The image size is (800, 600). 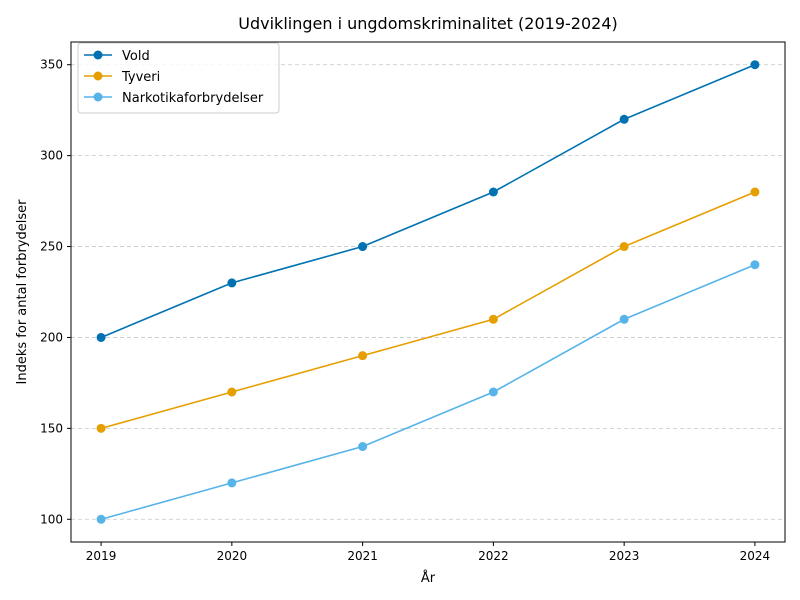 I want to click on legend: Vold Tyveri Narkotikaforbrydelser, so click(x=178, y=78).